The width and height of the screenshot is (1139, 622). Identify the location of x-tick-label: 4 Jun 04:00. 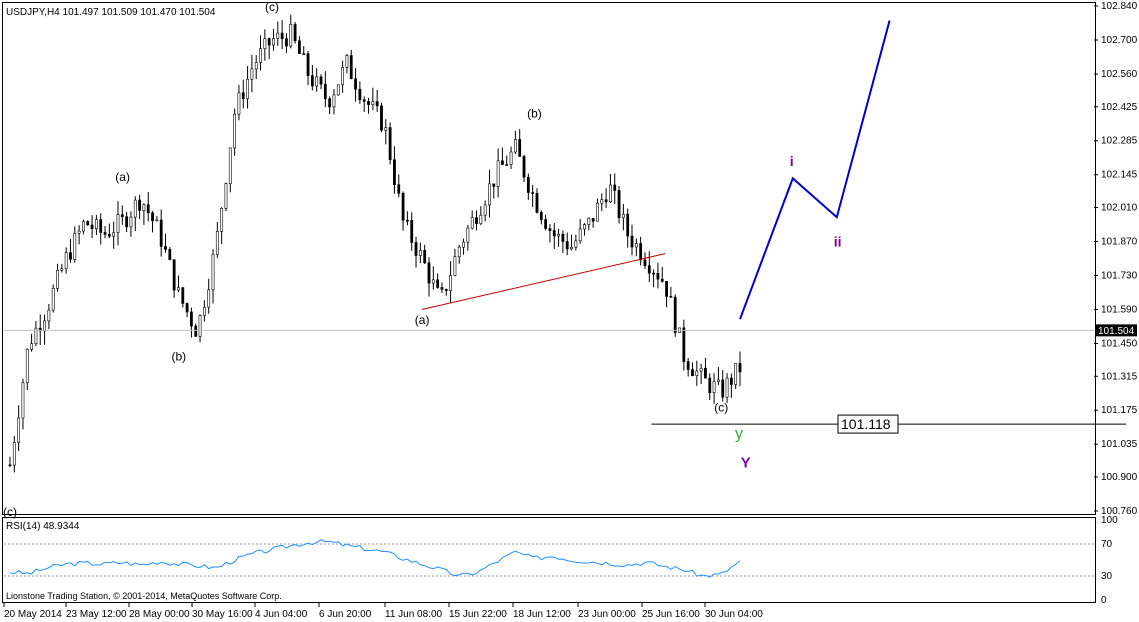
(281, 614).